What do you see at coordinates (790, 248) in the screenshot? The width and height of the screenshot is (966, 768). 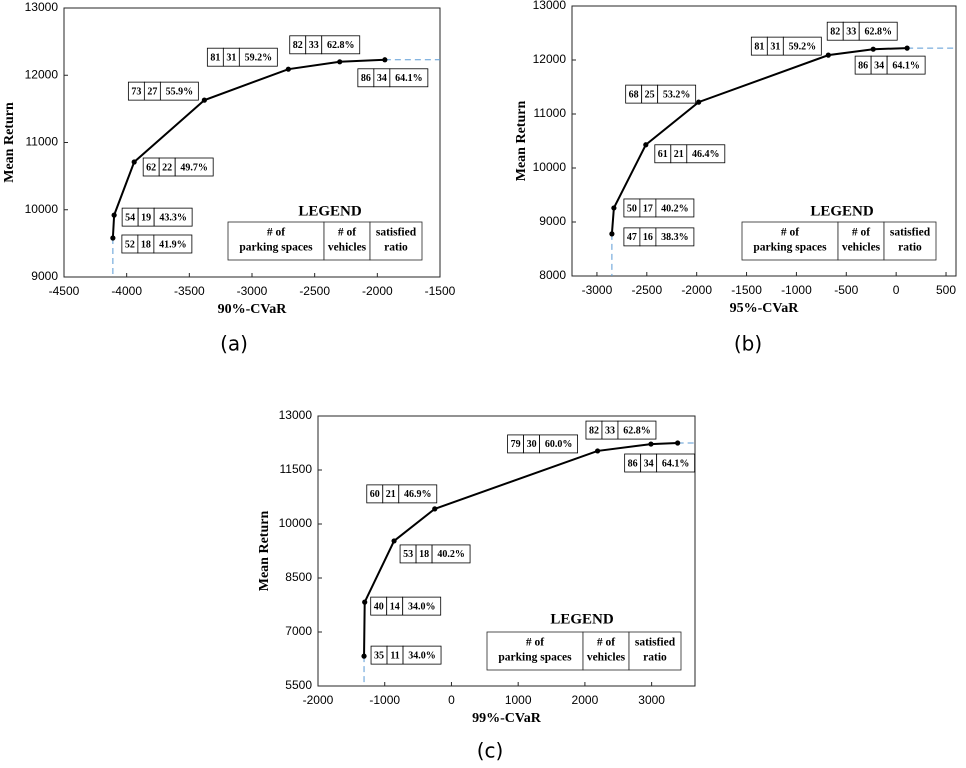 I see `legend-header: parking spaces` at bounding box center [790, 248].